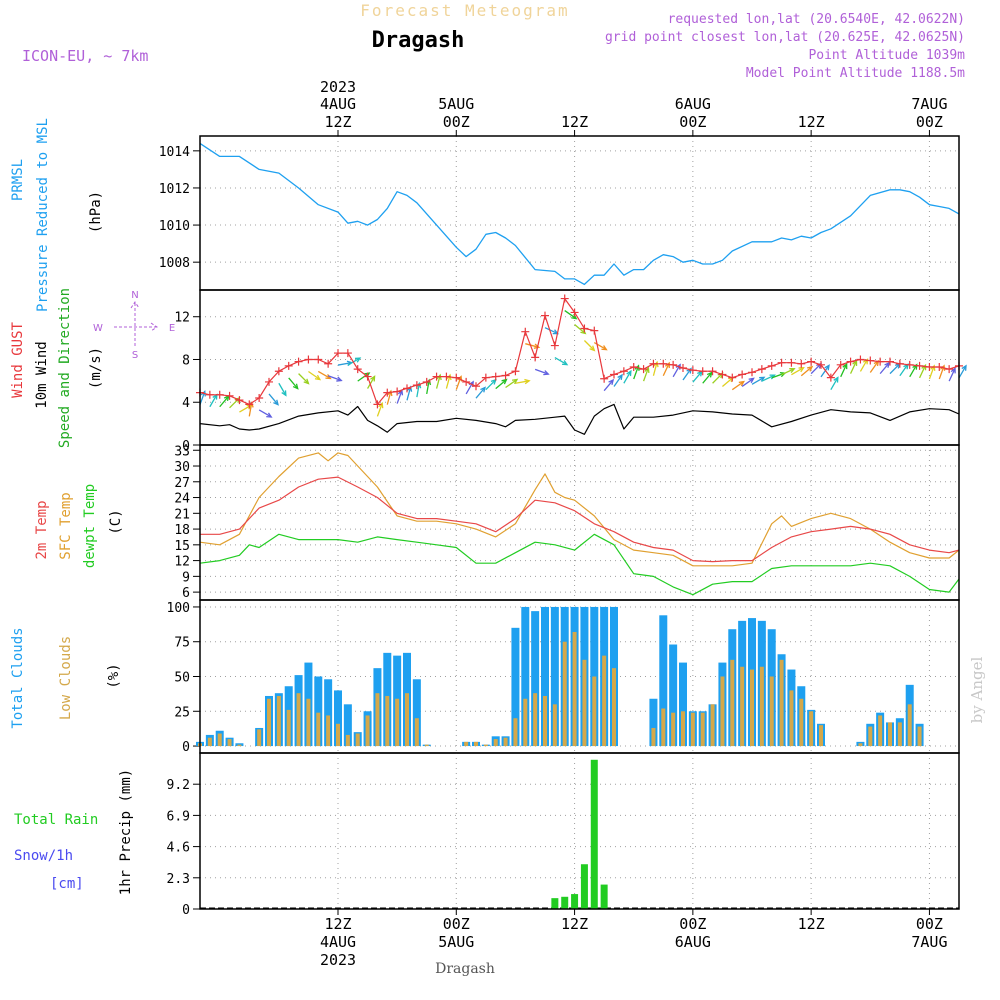  Describe the element at coordinates (560, 676) in the screenshot. I see `cloud-bars` at that location.